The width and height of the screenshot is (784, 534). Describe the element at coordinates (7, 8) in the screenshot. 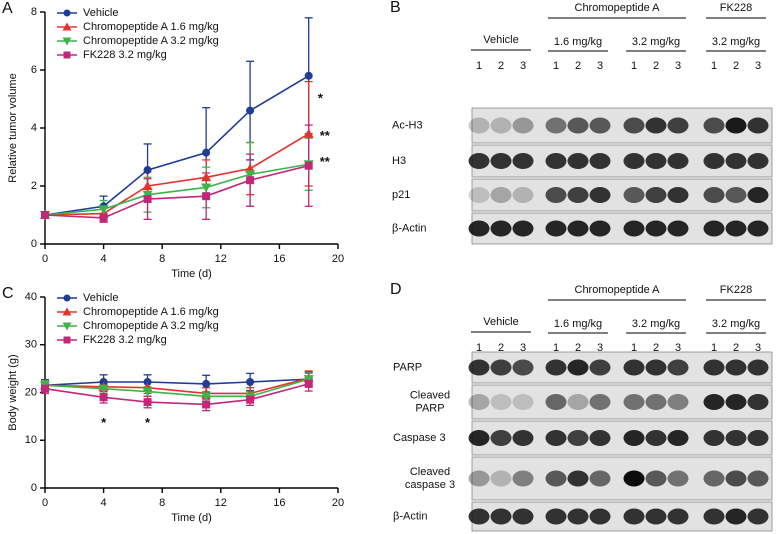

I see `panel-label: A` at that location.